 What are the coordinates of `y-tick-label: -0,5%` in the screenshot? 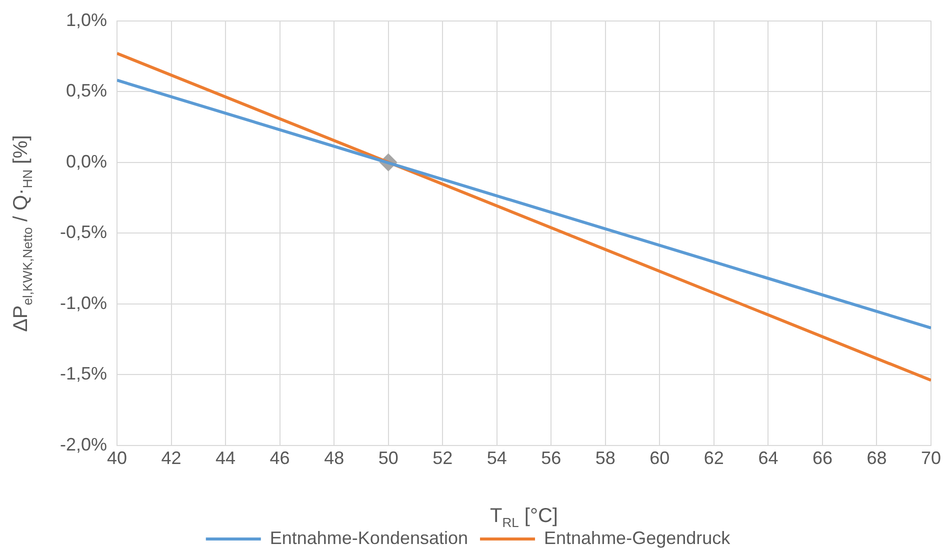 It's located at (84, 232).